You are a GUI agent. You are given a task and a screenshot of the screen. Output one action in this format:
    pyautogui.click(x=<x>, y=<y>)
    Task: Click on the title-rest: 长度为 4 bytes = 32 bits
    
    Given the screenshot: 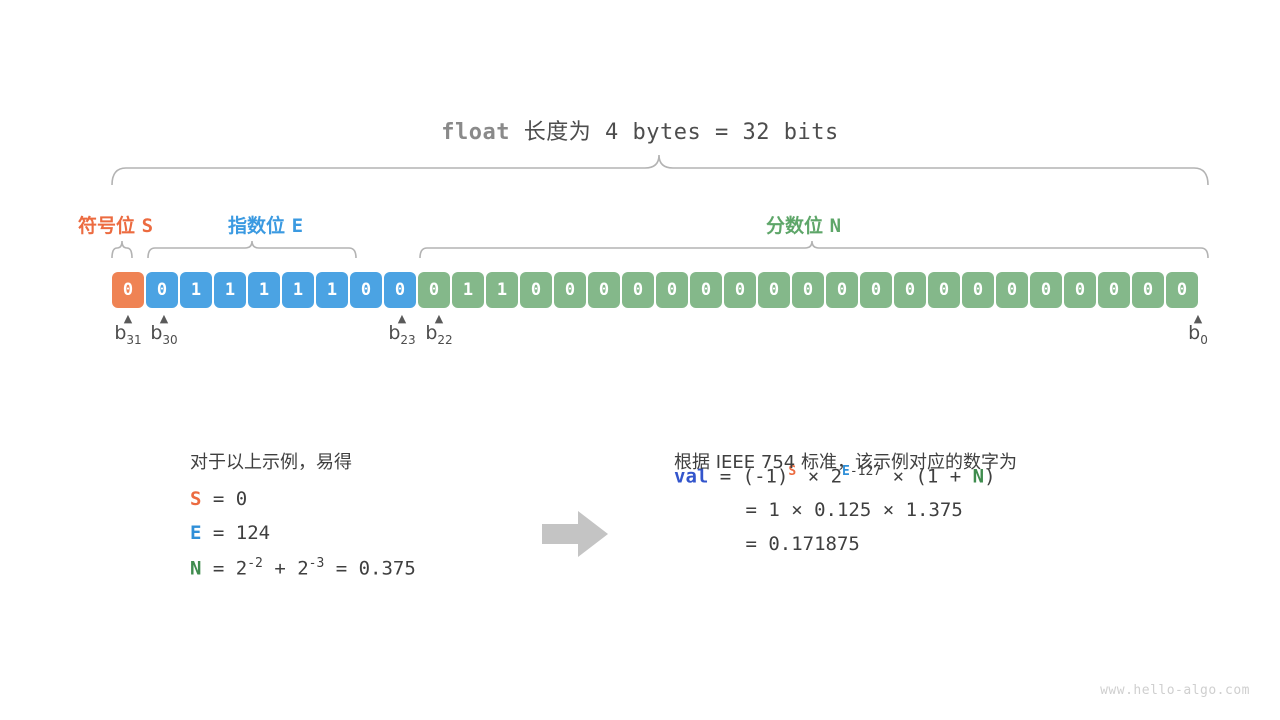 What is the action you would take?
    pyautogui.click(x=674, y=132)
    